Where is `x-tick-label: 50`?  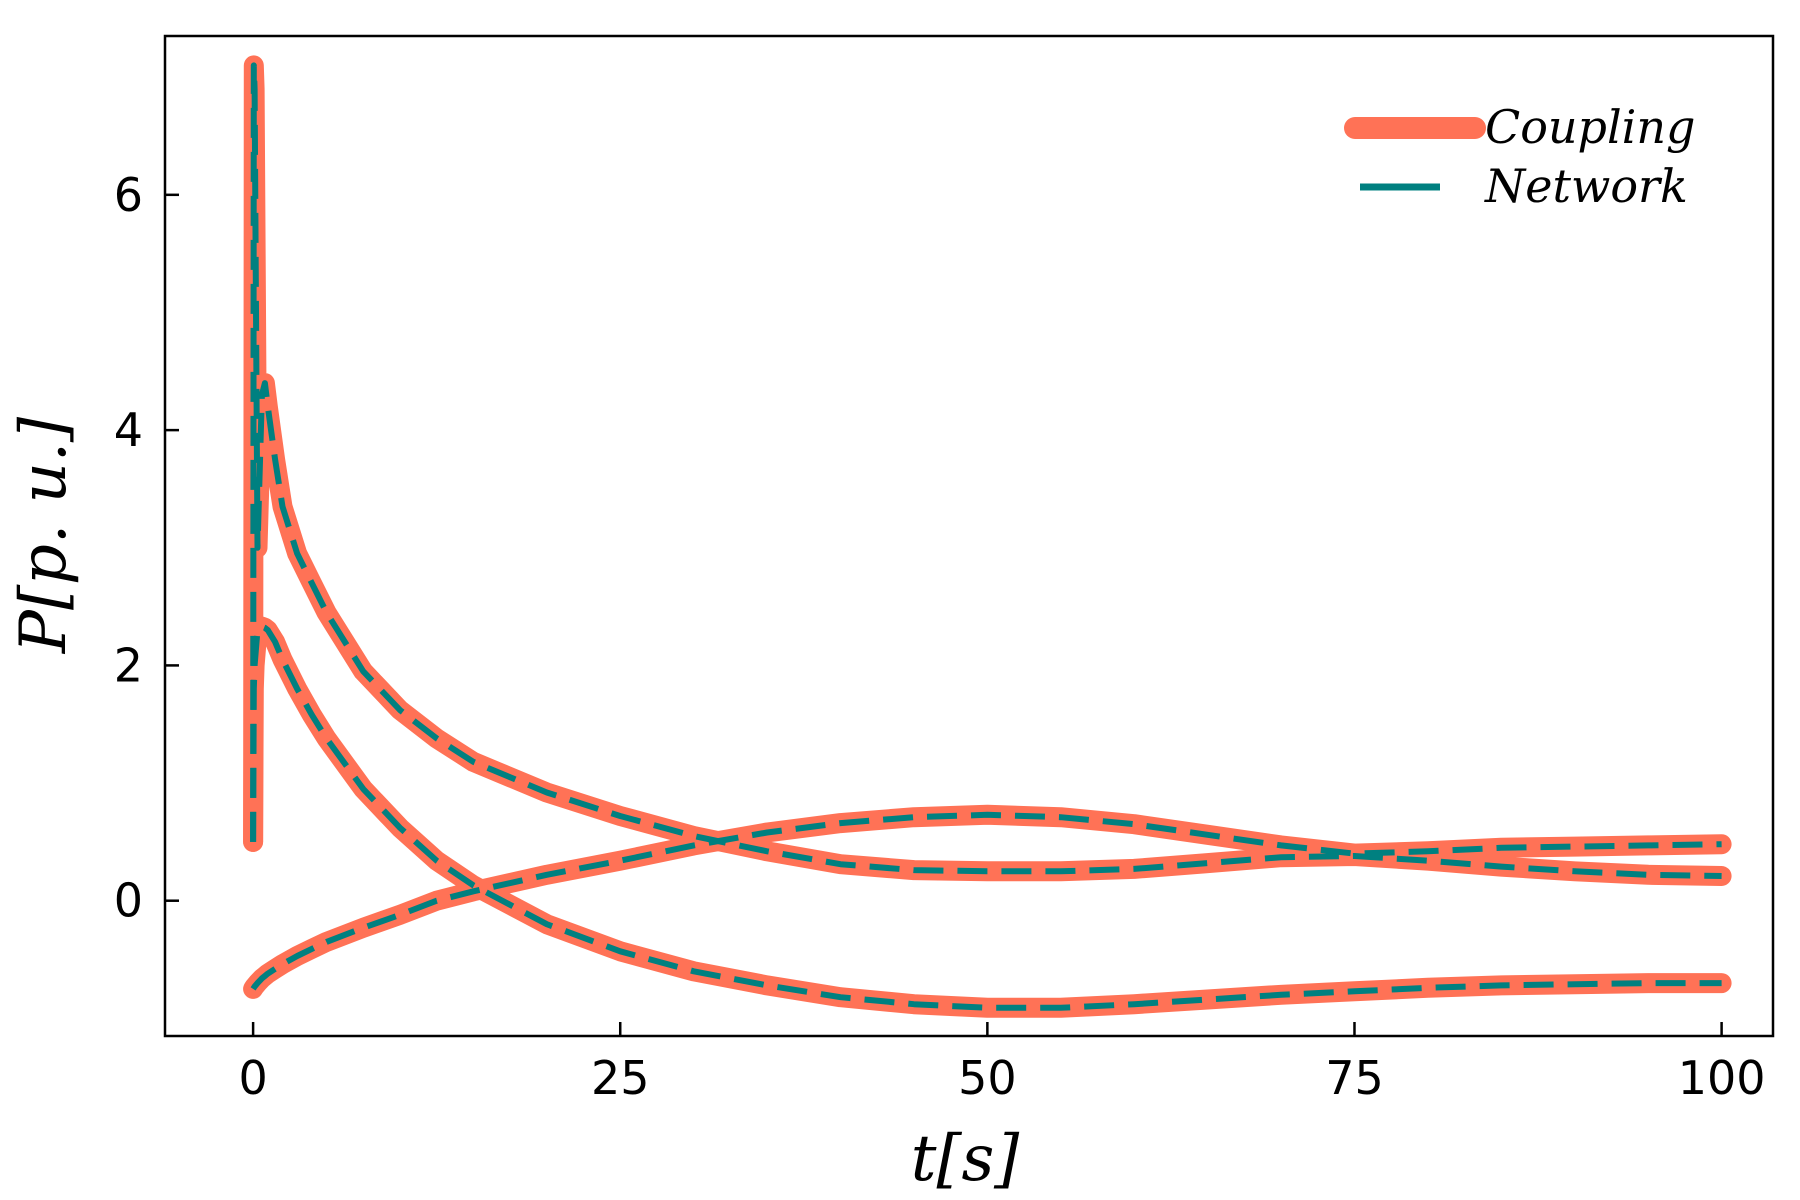
x-tick-label: 50 is located at coordinates (987, 1078).